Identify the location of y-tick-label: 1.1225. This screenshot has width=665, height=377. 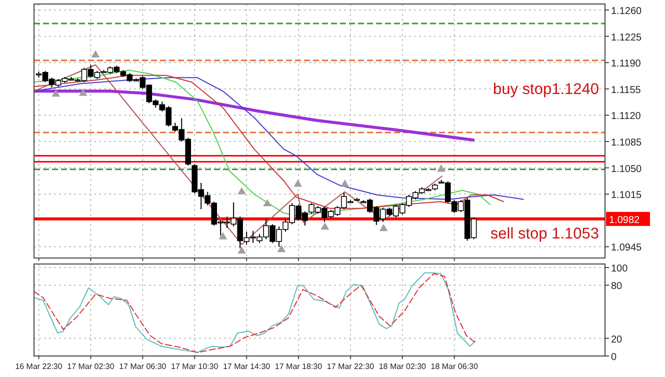
(626, 38).